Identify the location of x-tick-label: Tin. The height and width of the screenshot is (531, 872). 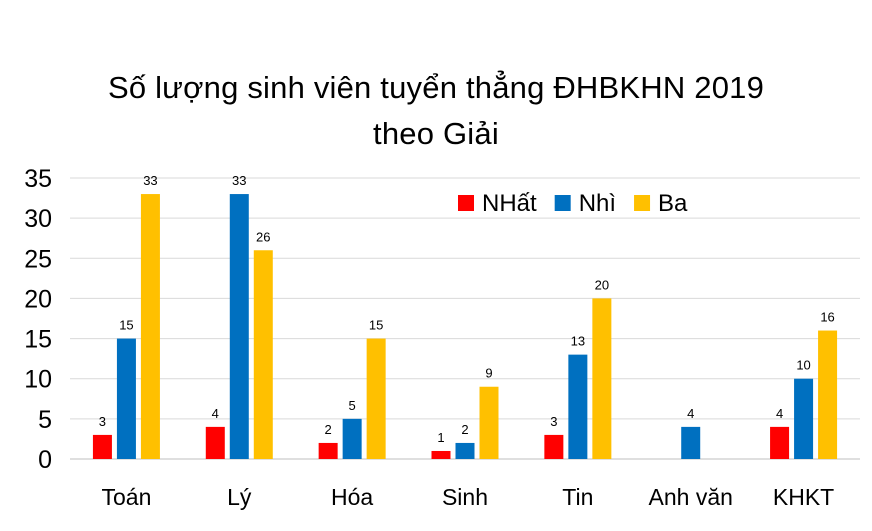
(577, 497).